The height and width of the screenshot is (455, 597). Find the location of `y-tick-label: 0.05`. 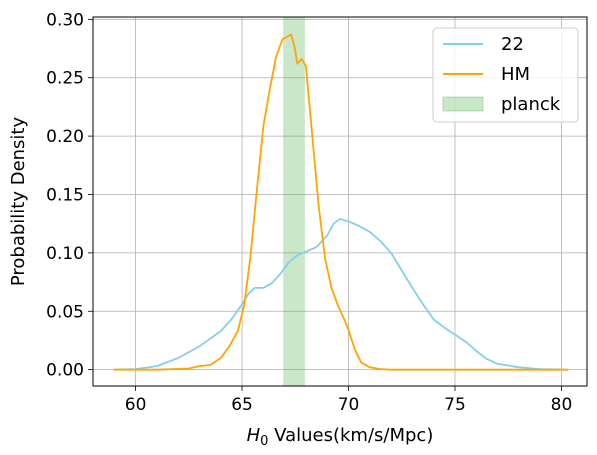

y-tick-label: 0.05 is located at coordinates (65, 312).